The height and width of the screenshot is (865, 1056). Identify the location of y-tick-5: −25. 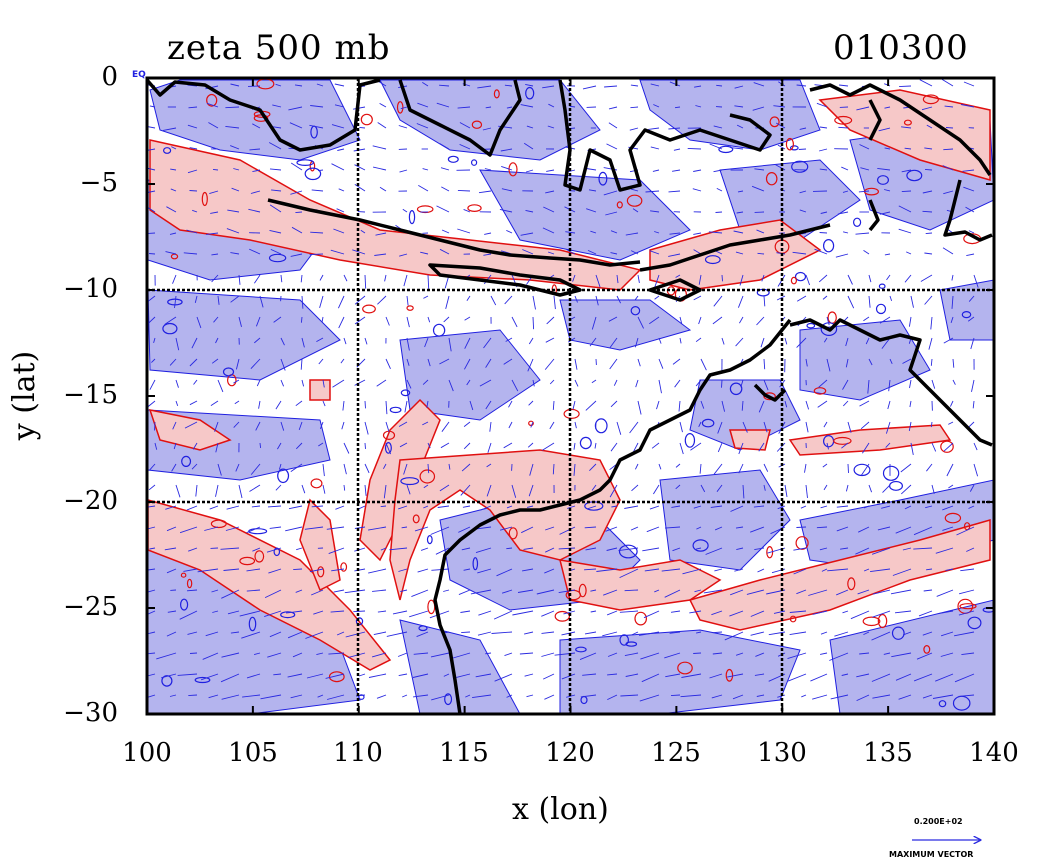
(90, 607).